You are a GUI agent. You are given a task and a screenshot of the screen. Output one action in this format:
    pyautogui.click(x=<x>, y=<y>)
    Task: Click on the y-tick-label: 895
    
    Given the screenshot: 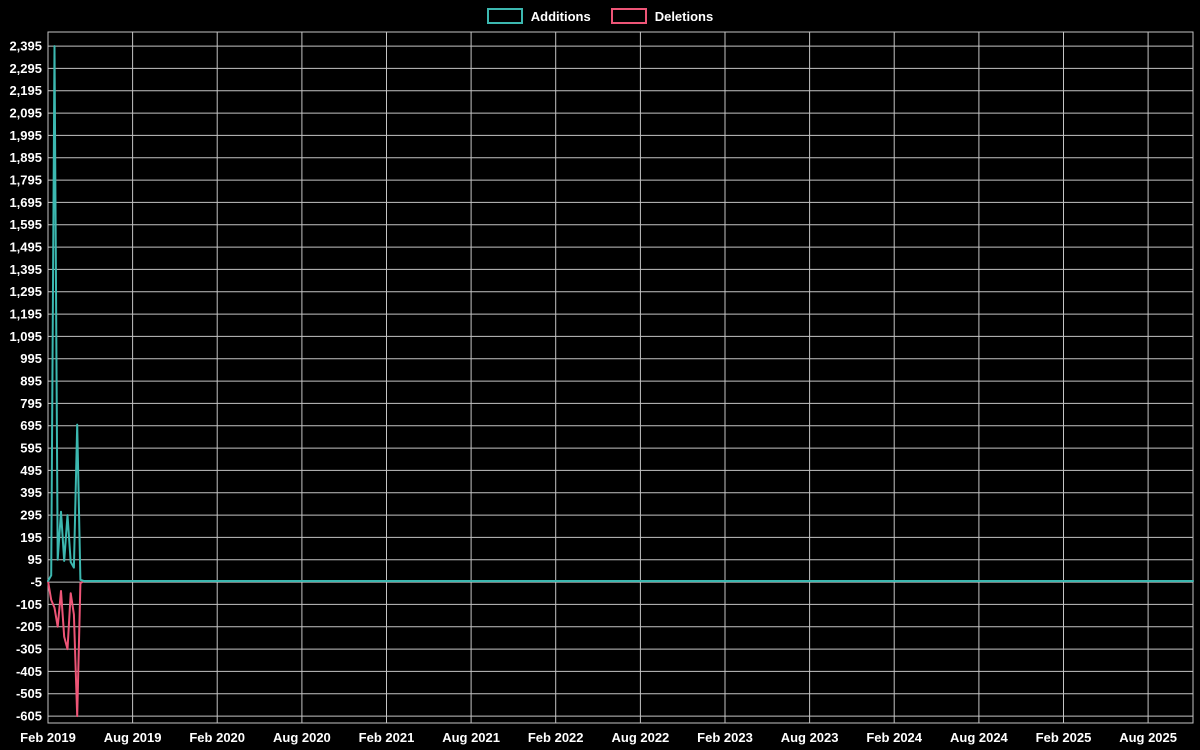 What is the action you would take?
    pyautogui.click(x=31, y=381)
    